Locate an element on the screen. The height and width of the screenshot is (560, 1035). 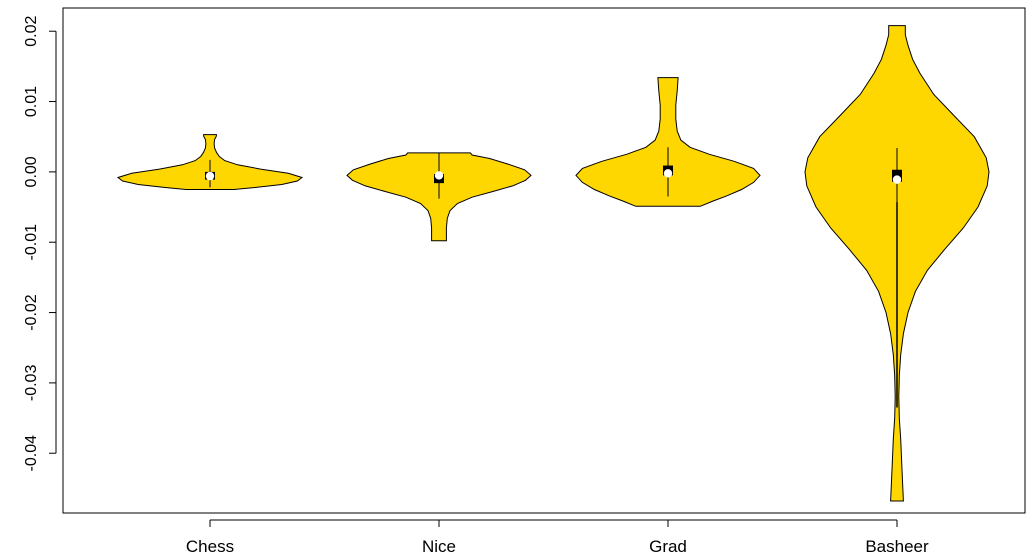
y-axis: 0.02 0.01 0.00 -0.01 -0.02 -0.03 -0.04 is located at coordinates (40, 244).